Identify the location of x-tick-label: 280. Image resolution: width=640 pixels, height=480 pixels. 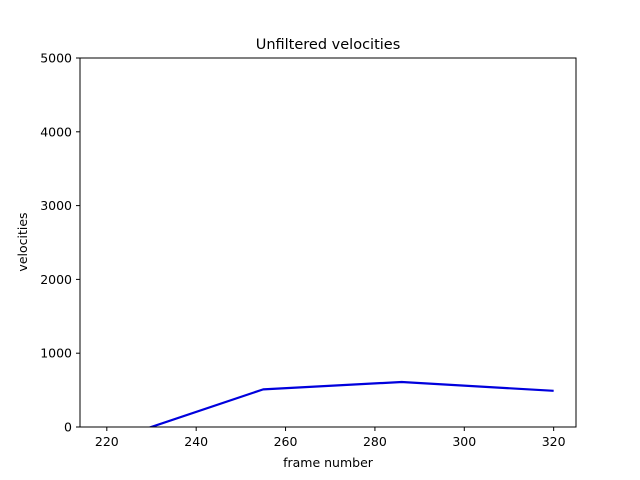
(375, 441).